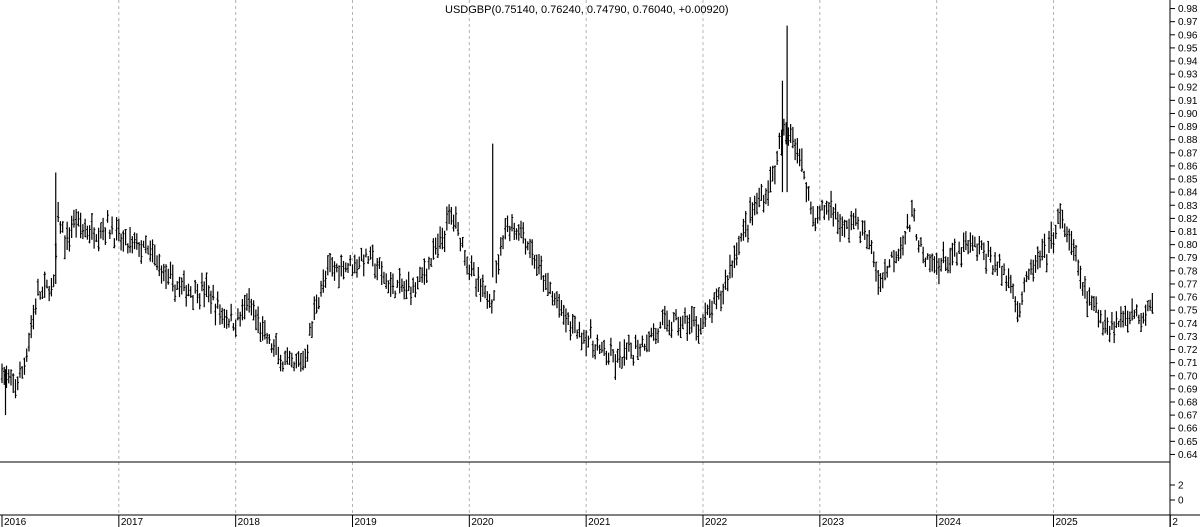 This screenshot has width=1200, height=527. What do you see at coordinates (950, 522) in the screenshot?
I see `x-tick-label: 2024` at bounding box center [950, 522].